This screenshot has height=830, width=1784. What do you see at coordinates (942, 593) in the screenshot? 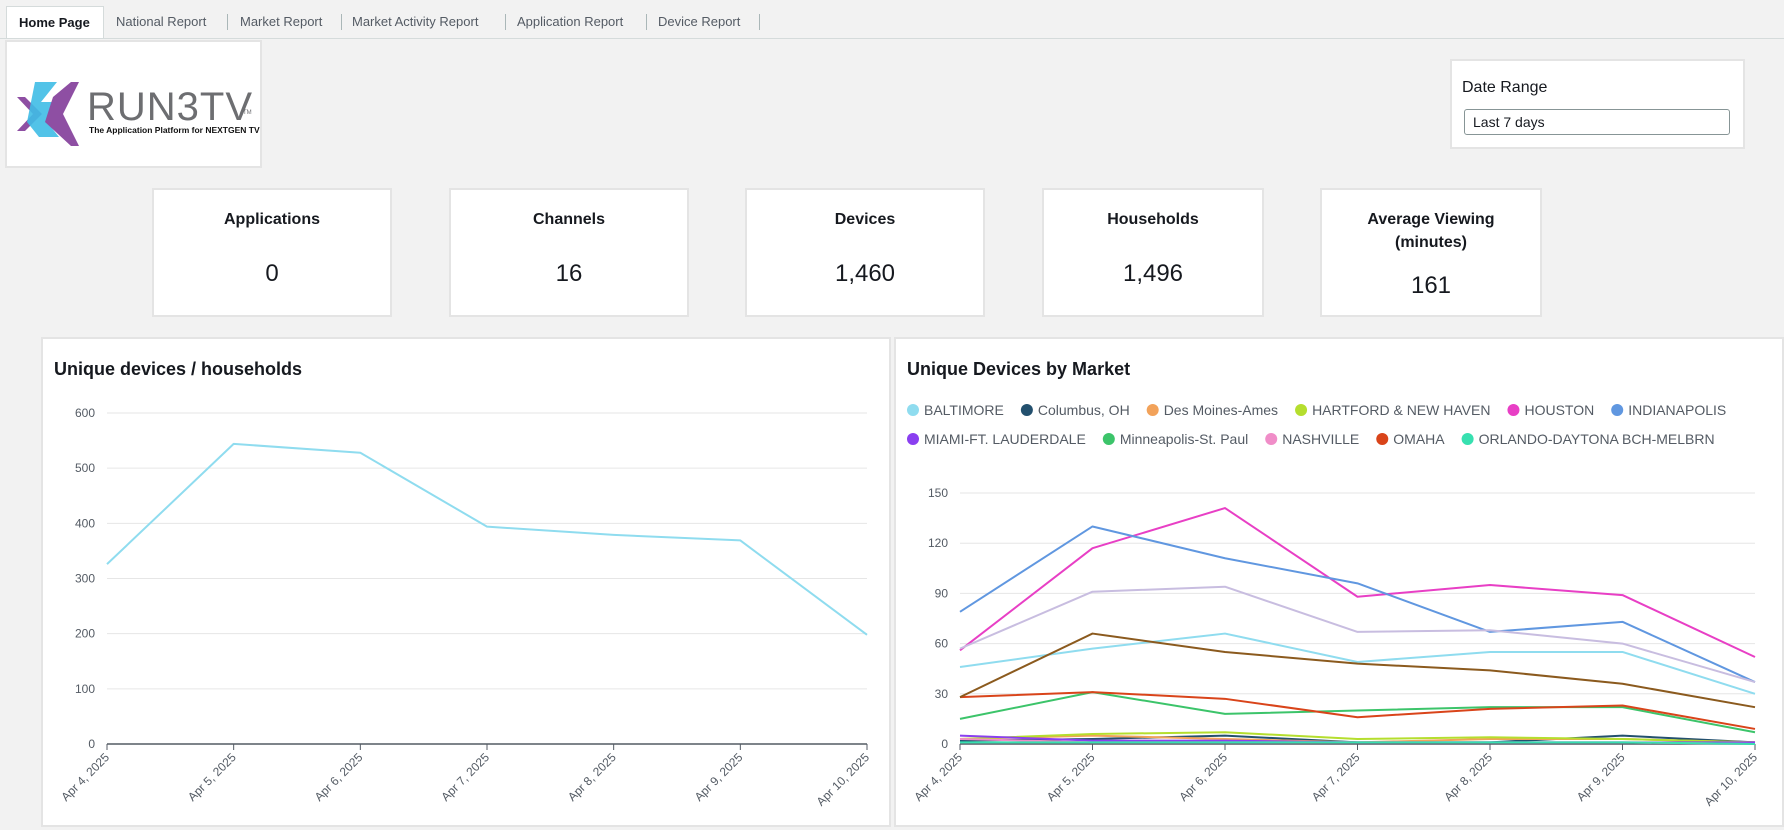
I see `y-tick-label: 90` at bounding box center [942, 593].